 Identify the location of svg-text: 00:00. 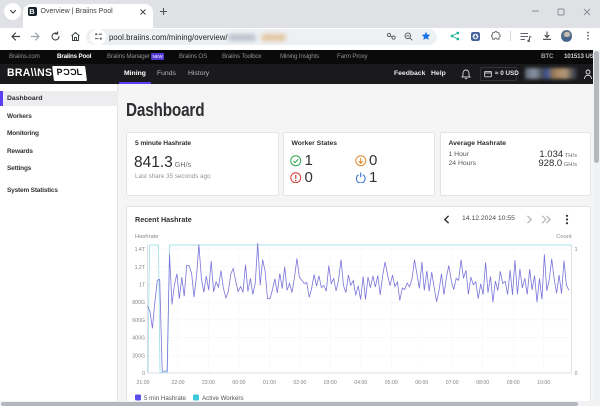
(238, 383).